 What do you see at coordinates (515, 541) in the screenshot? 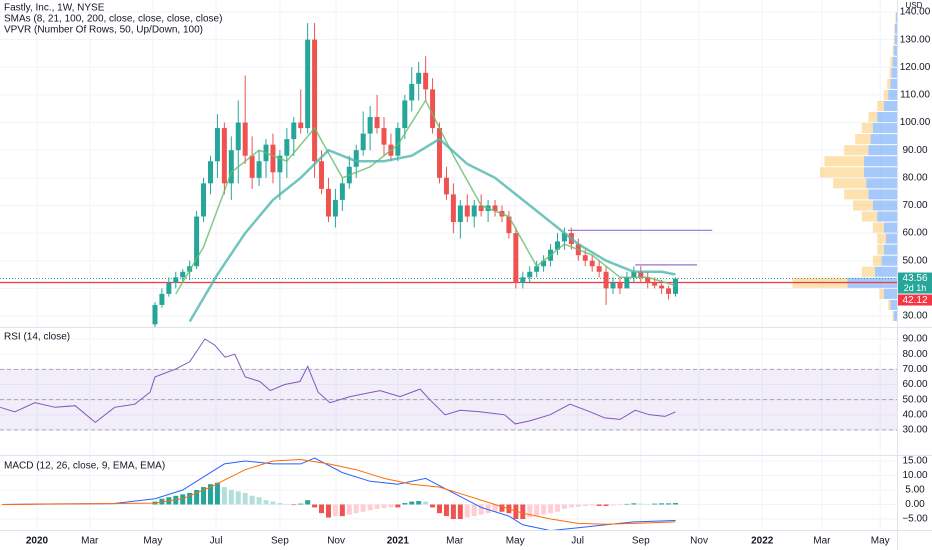
I see `x-tick-label: May` at bounding box center [515, 541].